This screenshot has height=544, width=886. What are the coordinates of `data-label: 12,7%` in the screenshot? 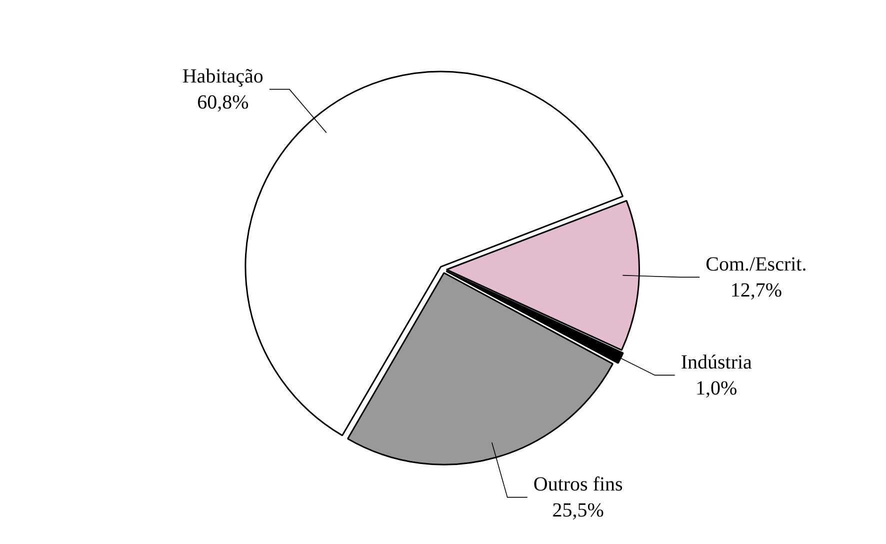 It's located at (756, 290).